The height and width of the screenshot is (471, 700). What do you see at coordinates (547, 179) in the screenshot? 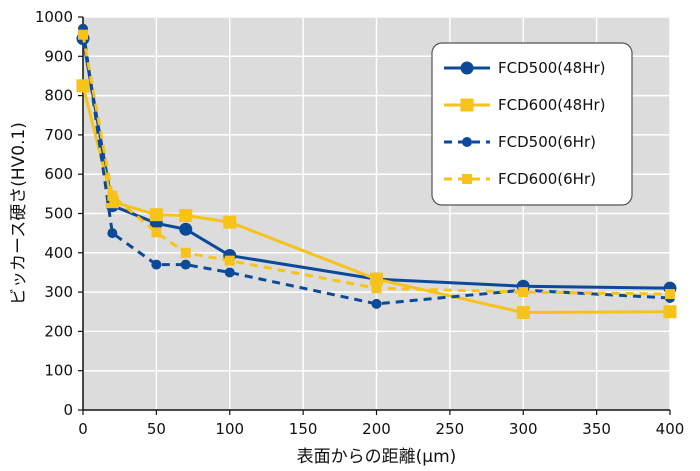
I see `legend-label: FCD600(6Hr)` at bounding box center [547, 179].